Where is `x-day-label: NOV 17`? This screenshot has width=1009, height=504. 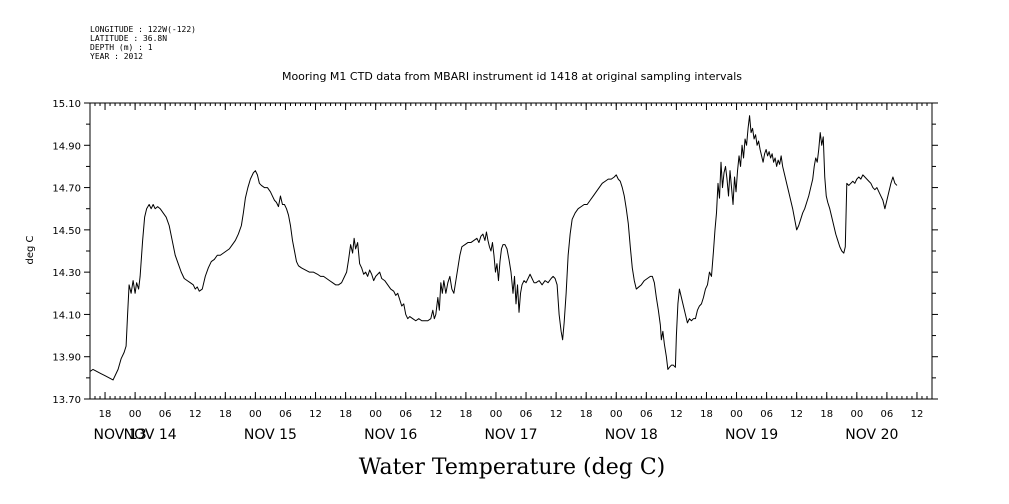
x-day-label: NOV 17 is located at coordinates (510, 435).